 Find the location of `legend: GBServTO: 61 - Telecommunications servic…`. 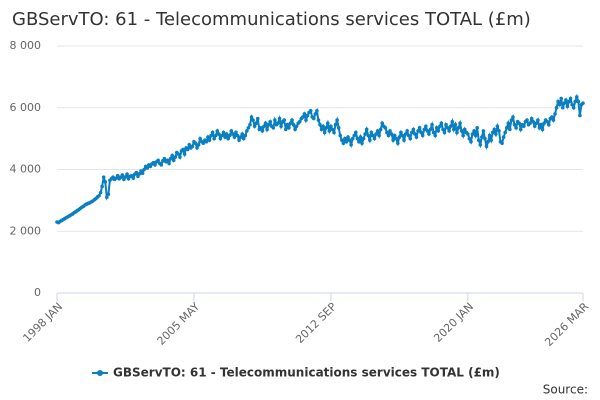

legend: GBServTO: 61 - Telecommunications servic… is located at coordinates (296, 373).